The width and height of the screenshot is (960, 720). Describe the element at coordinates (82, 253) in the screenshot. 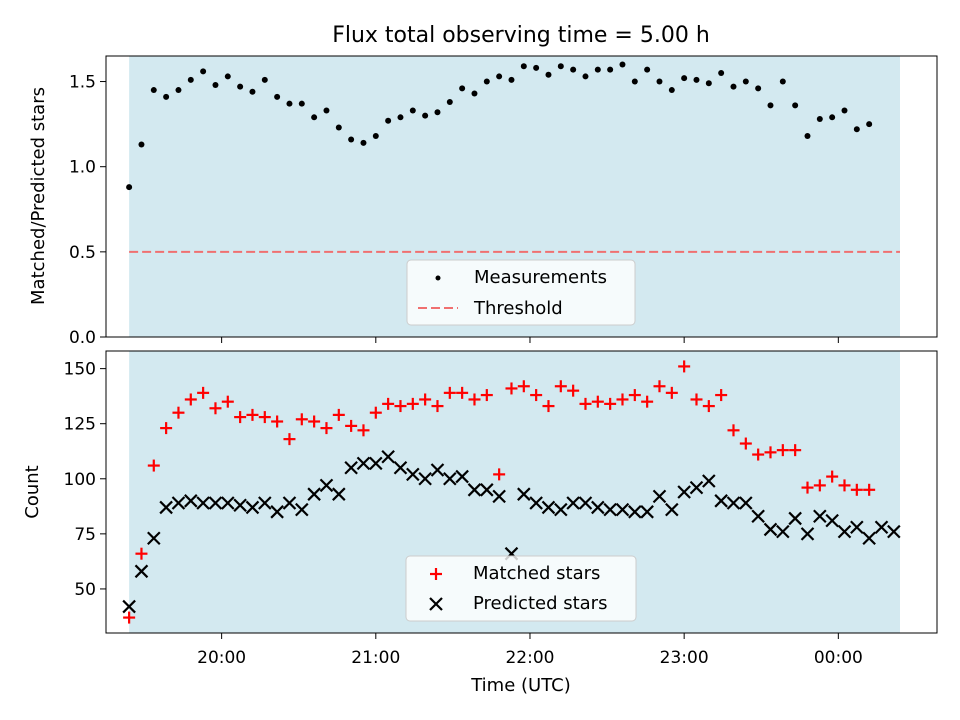

I see `top-ytick-label: 0.5` at that location.